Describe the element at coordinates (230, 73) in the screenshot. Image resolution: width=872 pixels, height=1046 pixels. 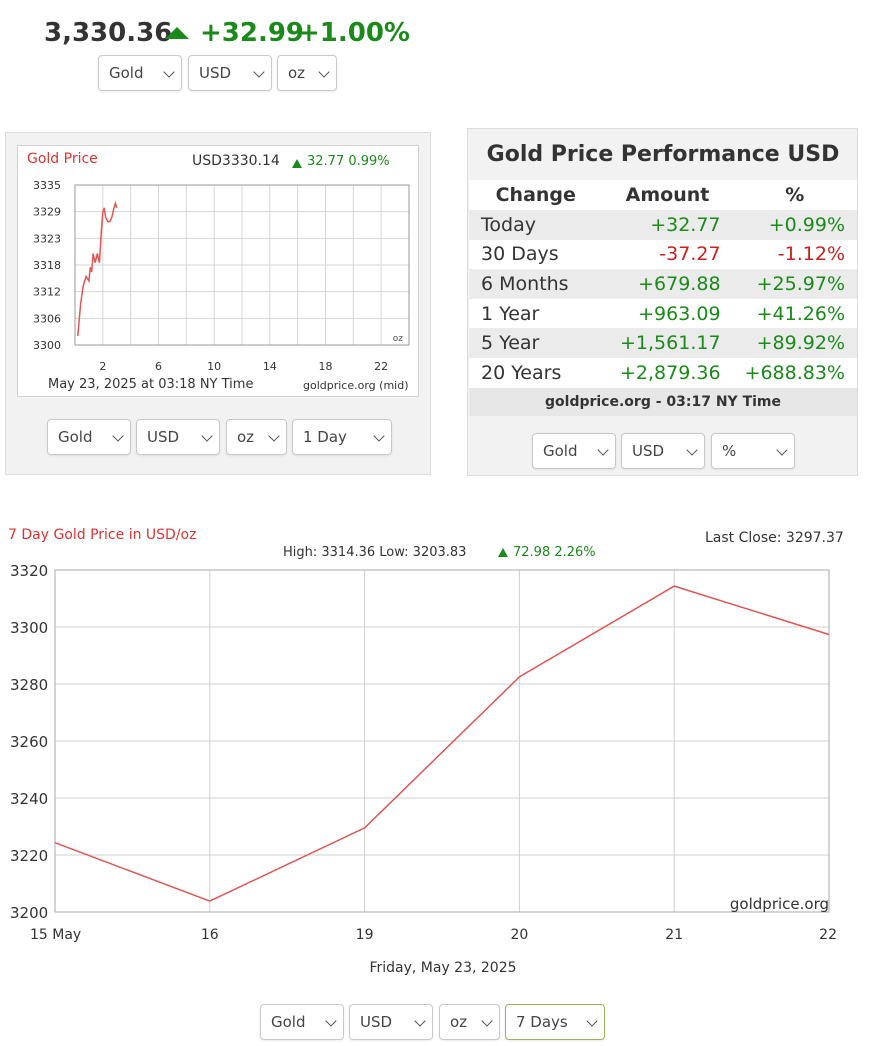
I see `currency-select: USD` at that location.